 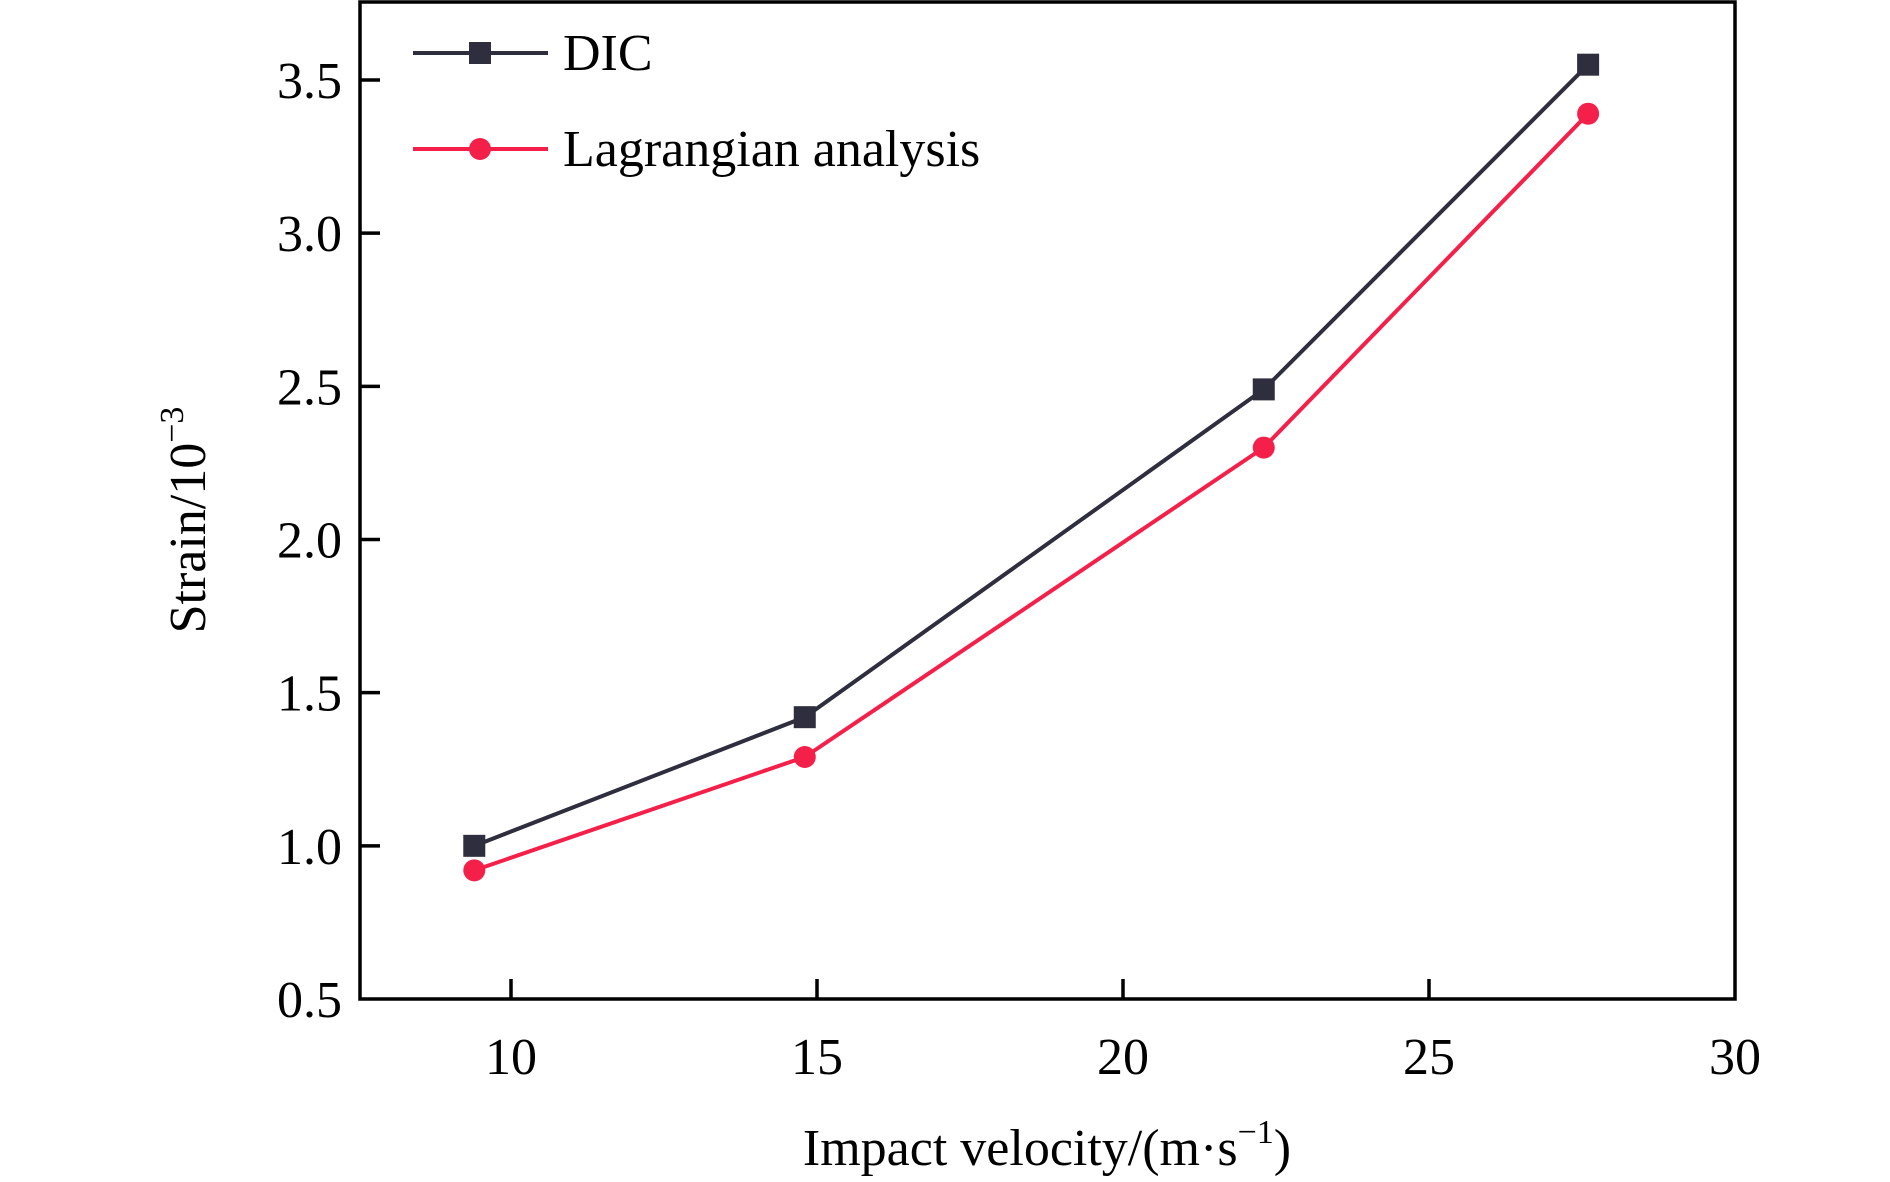 What do you see at coordinates (1020, 1148) in the screenshot?
I see `x-axis-title-main: Impact velocity/(m·s` at bounding box center [1020, 1148].